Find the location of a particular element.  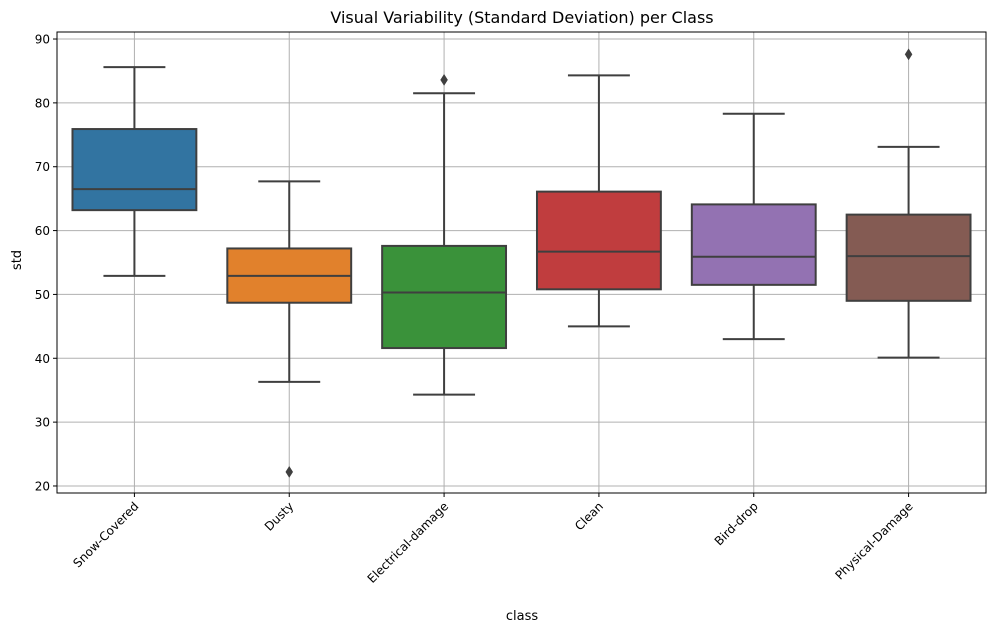

y-tick-label: 90 is located at coordinates (42, 40).